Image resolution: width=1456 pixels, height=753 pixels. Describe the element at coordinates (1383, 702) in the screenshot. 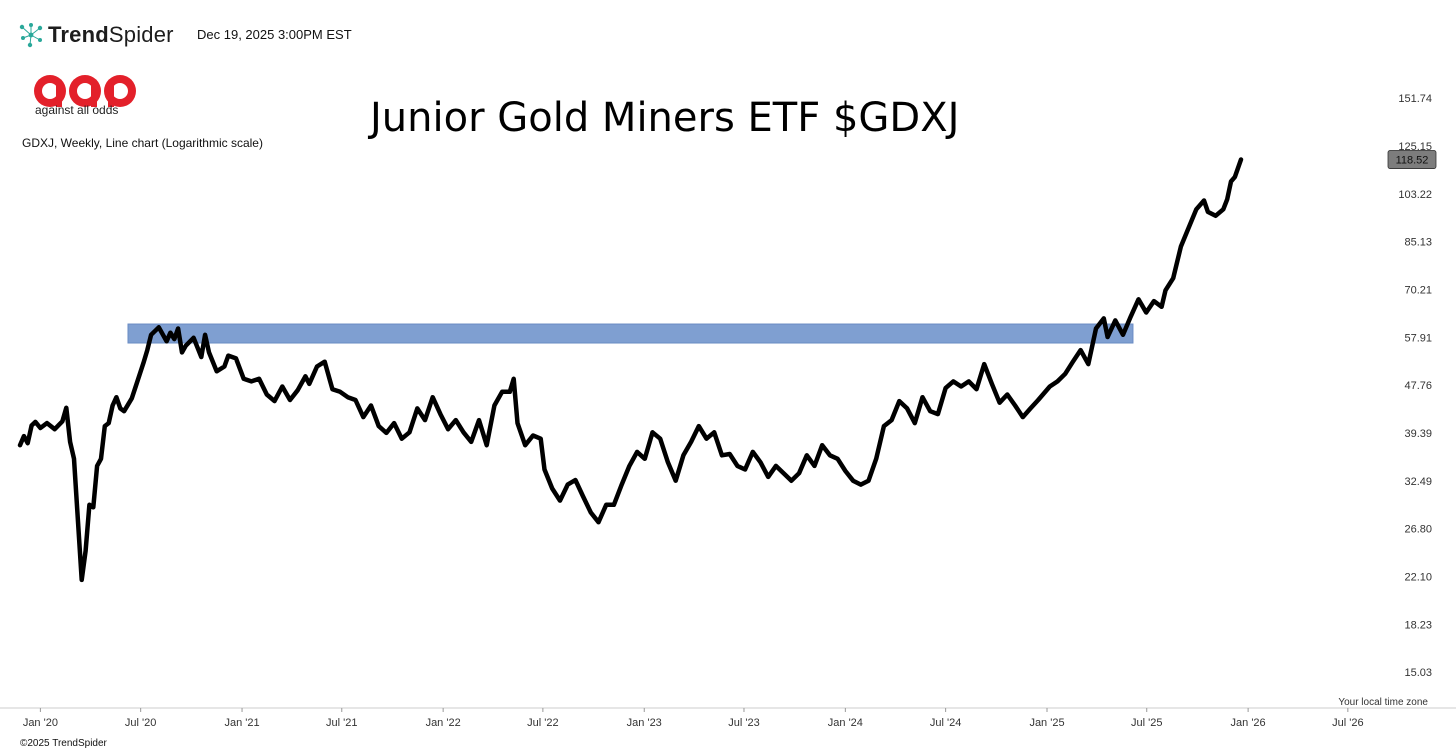

I see `timezone-note: Your local time zone` at that location.